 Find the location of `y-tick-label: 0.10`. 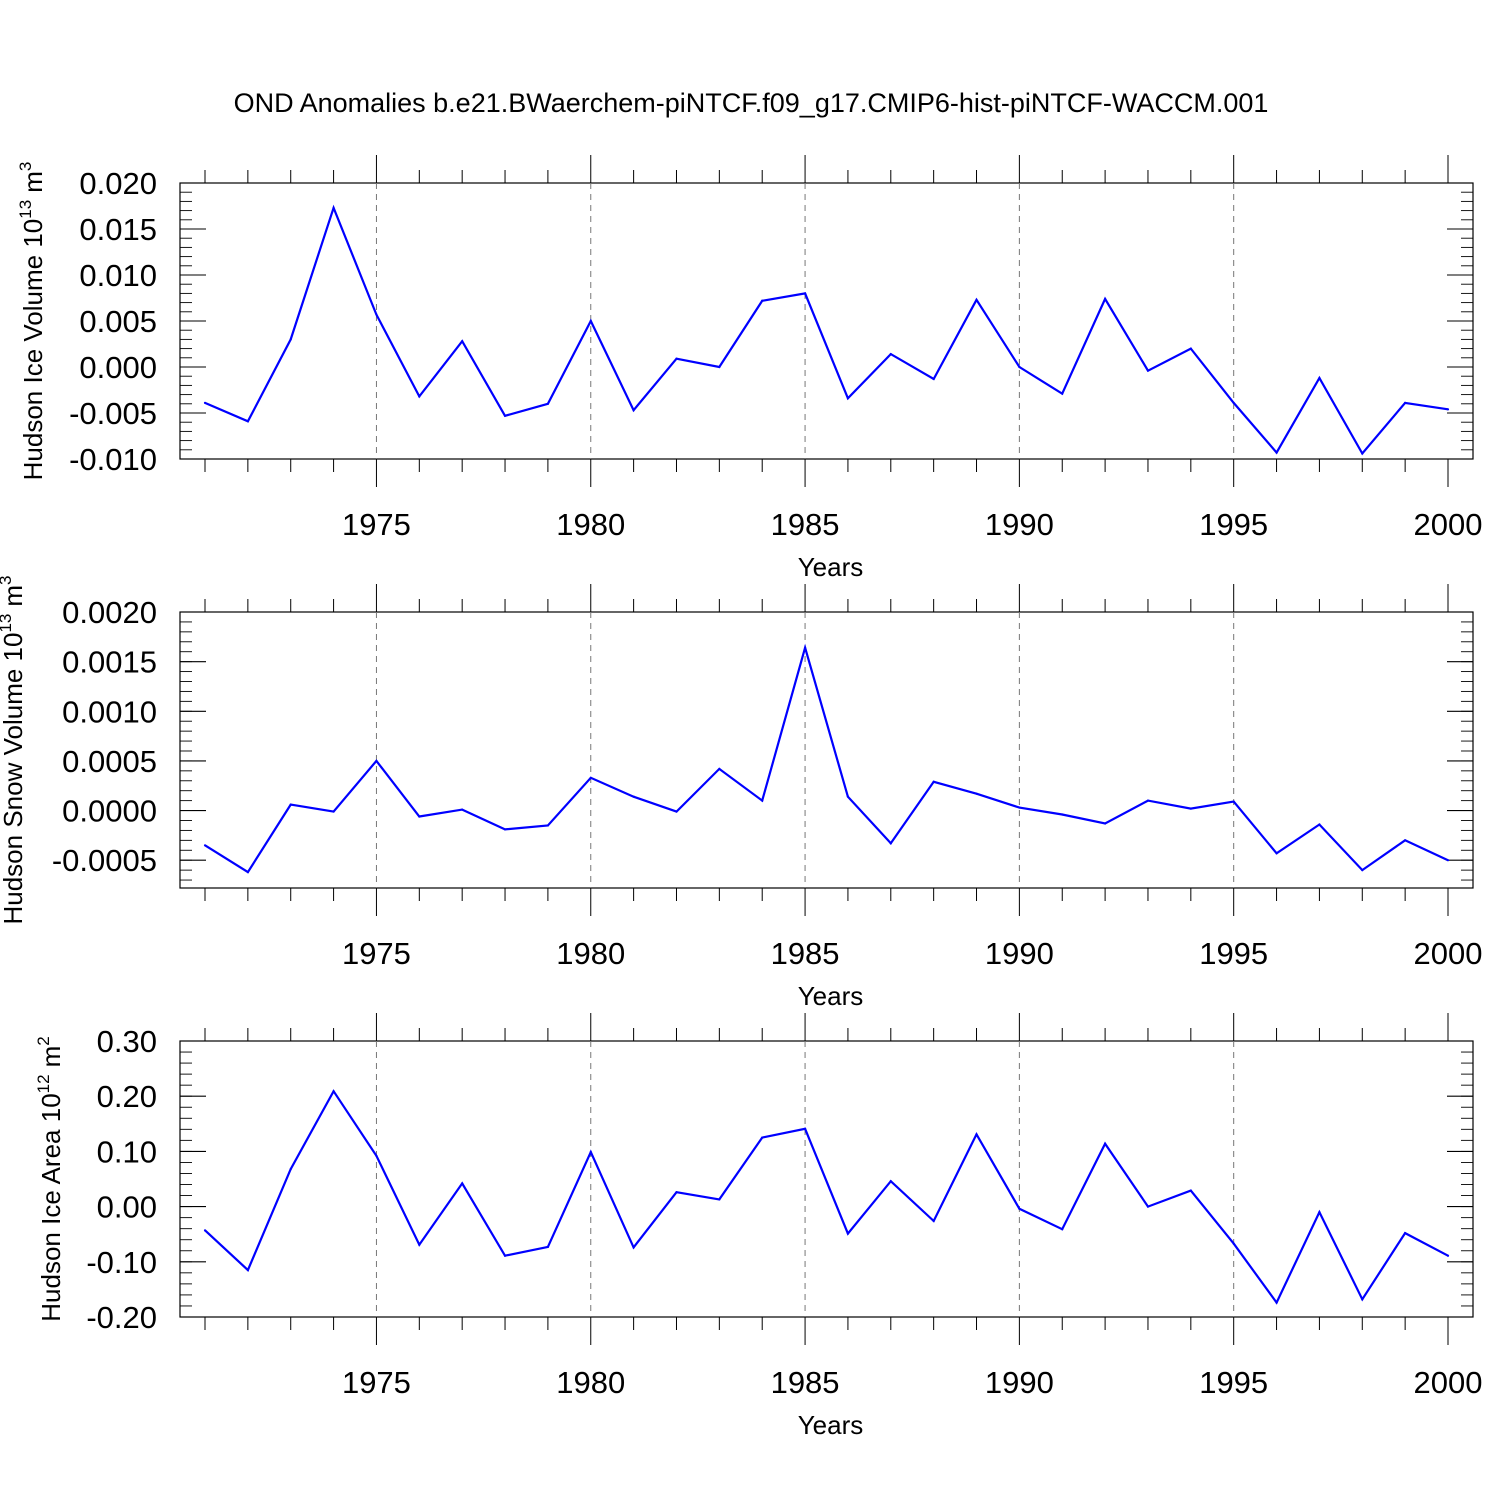

y-tick-label: 0.10 is located at coordinates (127, 1151).